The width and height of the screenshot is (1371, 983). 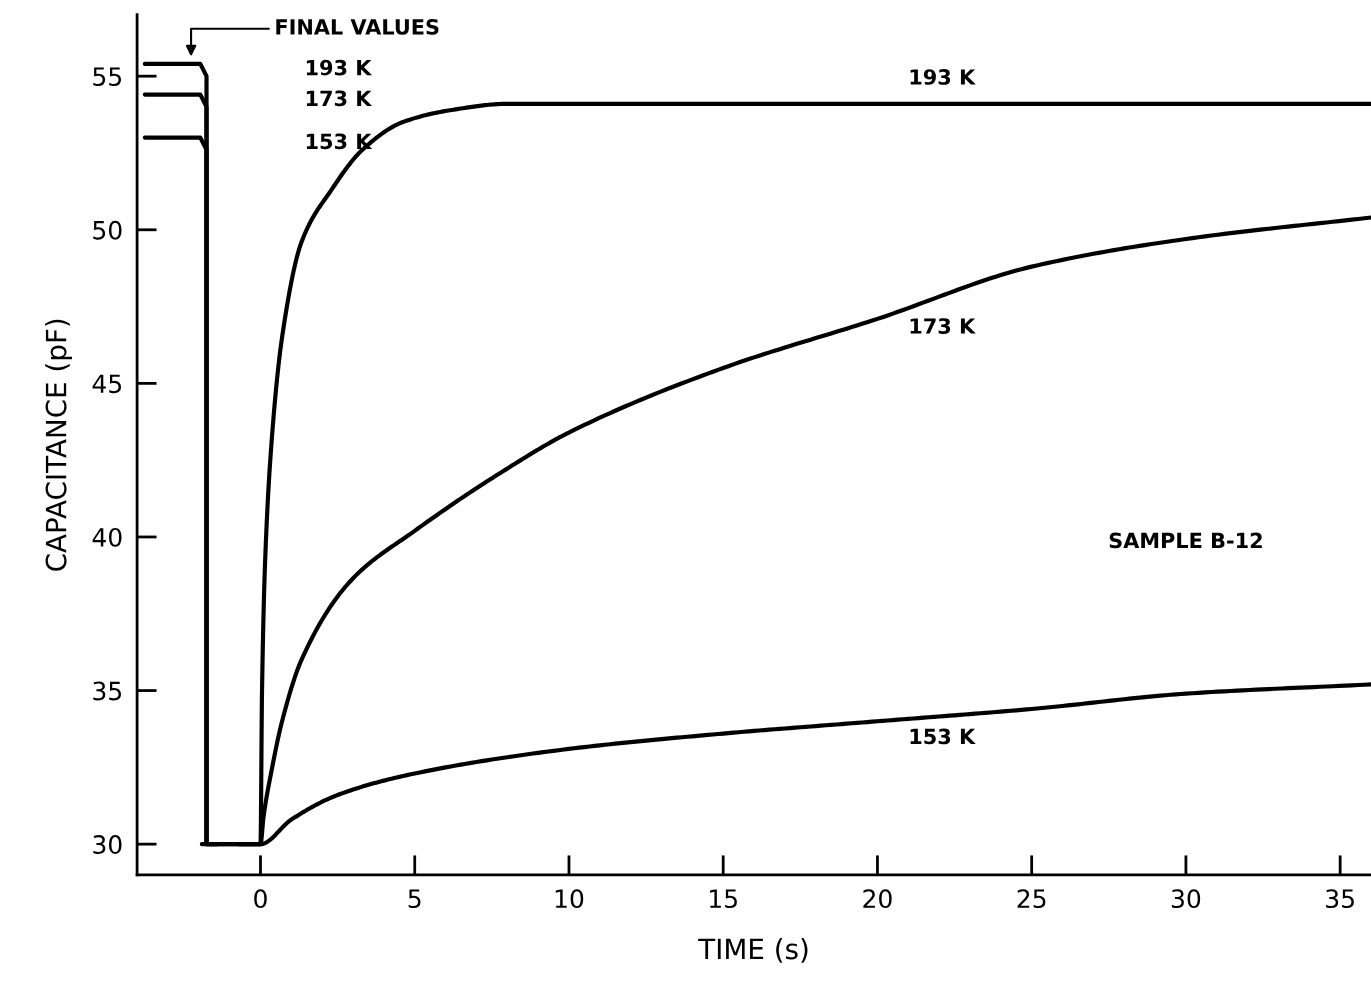 I want to click on x-tick-label: 25, so click(x=1031, y=899).